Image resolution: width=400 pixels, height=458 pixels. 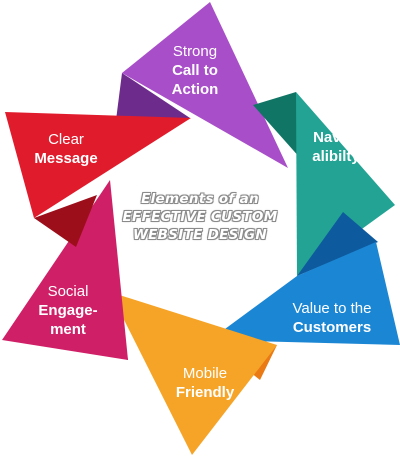 What do you see at coordinates (337, 244) in the screenshot?
I see `segment-dark-value` at bounding box center [337, 244].